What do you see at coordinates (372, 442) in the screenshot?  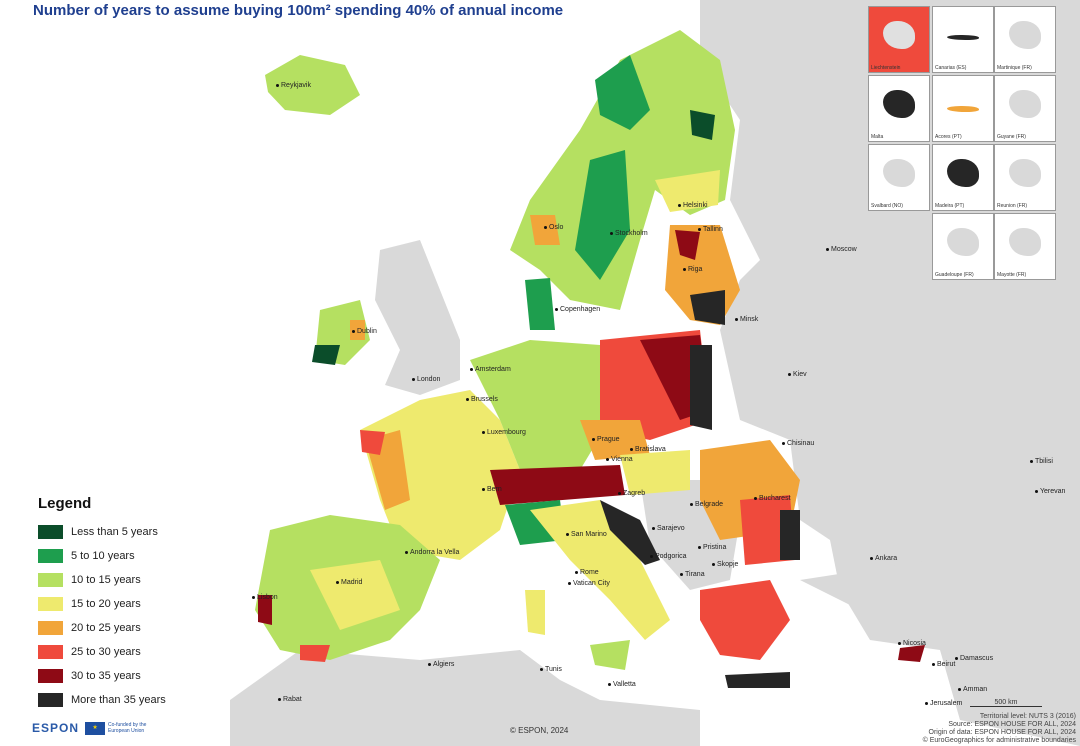 I see `region-brittany` at bounding box center [372, 442].